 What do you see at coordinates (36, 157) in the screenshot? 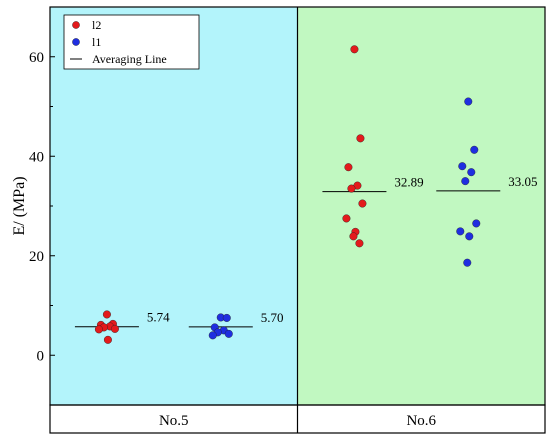
I see `y-tick-label: 40` at bounding box center [36, 157].